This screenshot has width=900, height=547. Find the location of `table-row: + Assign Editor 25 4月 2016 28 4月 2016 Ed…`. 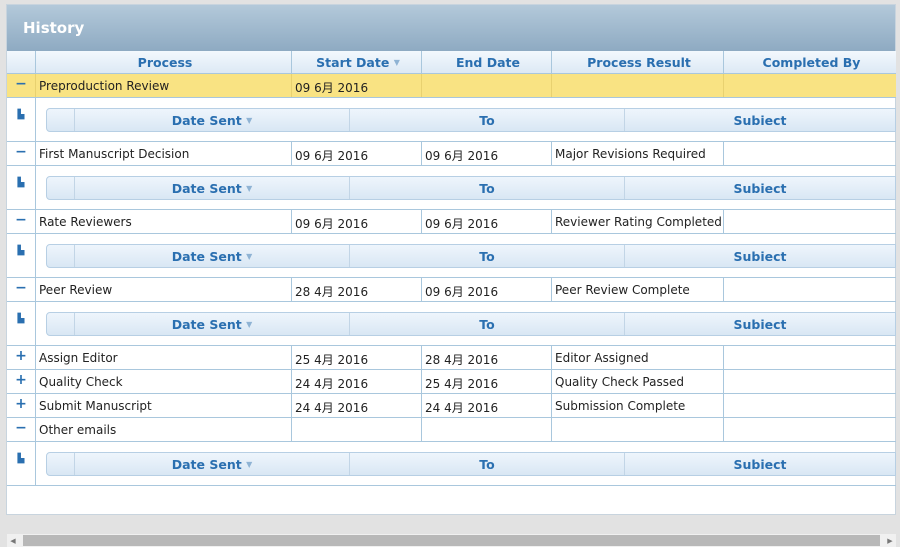

table-row: + Assign Editor 25 4月 2016 28 4月 2016 Ed… is located at coordinates (451, 358).